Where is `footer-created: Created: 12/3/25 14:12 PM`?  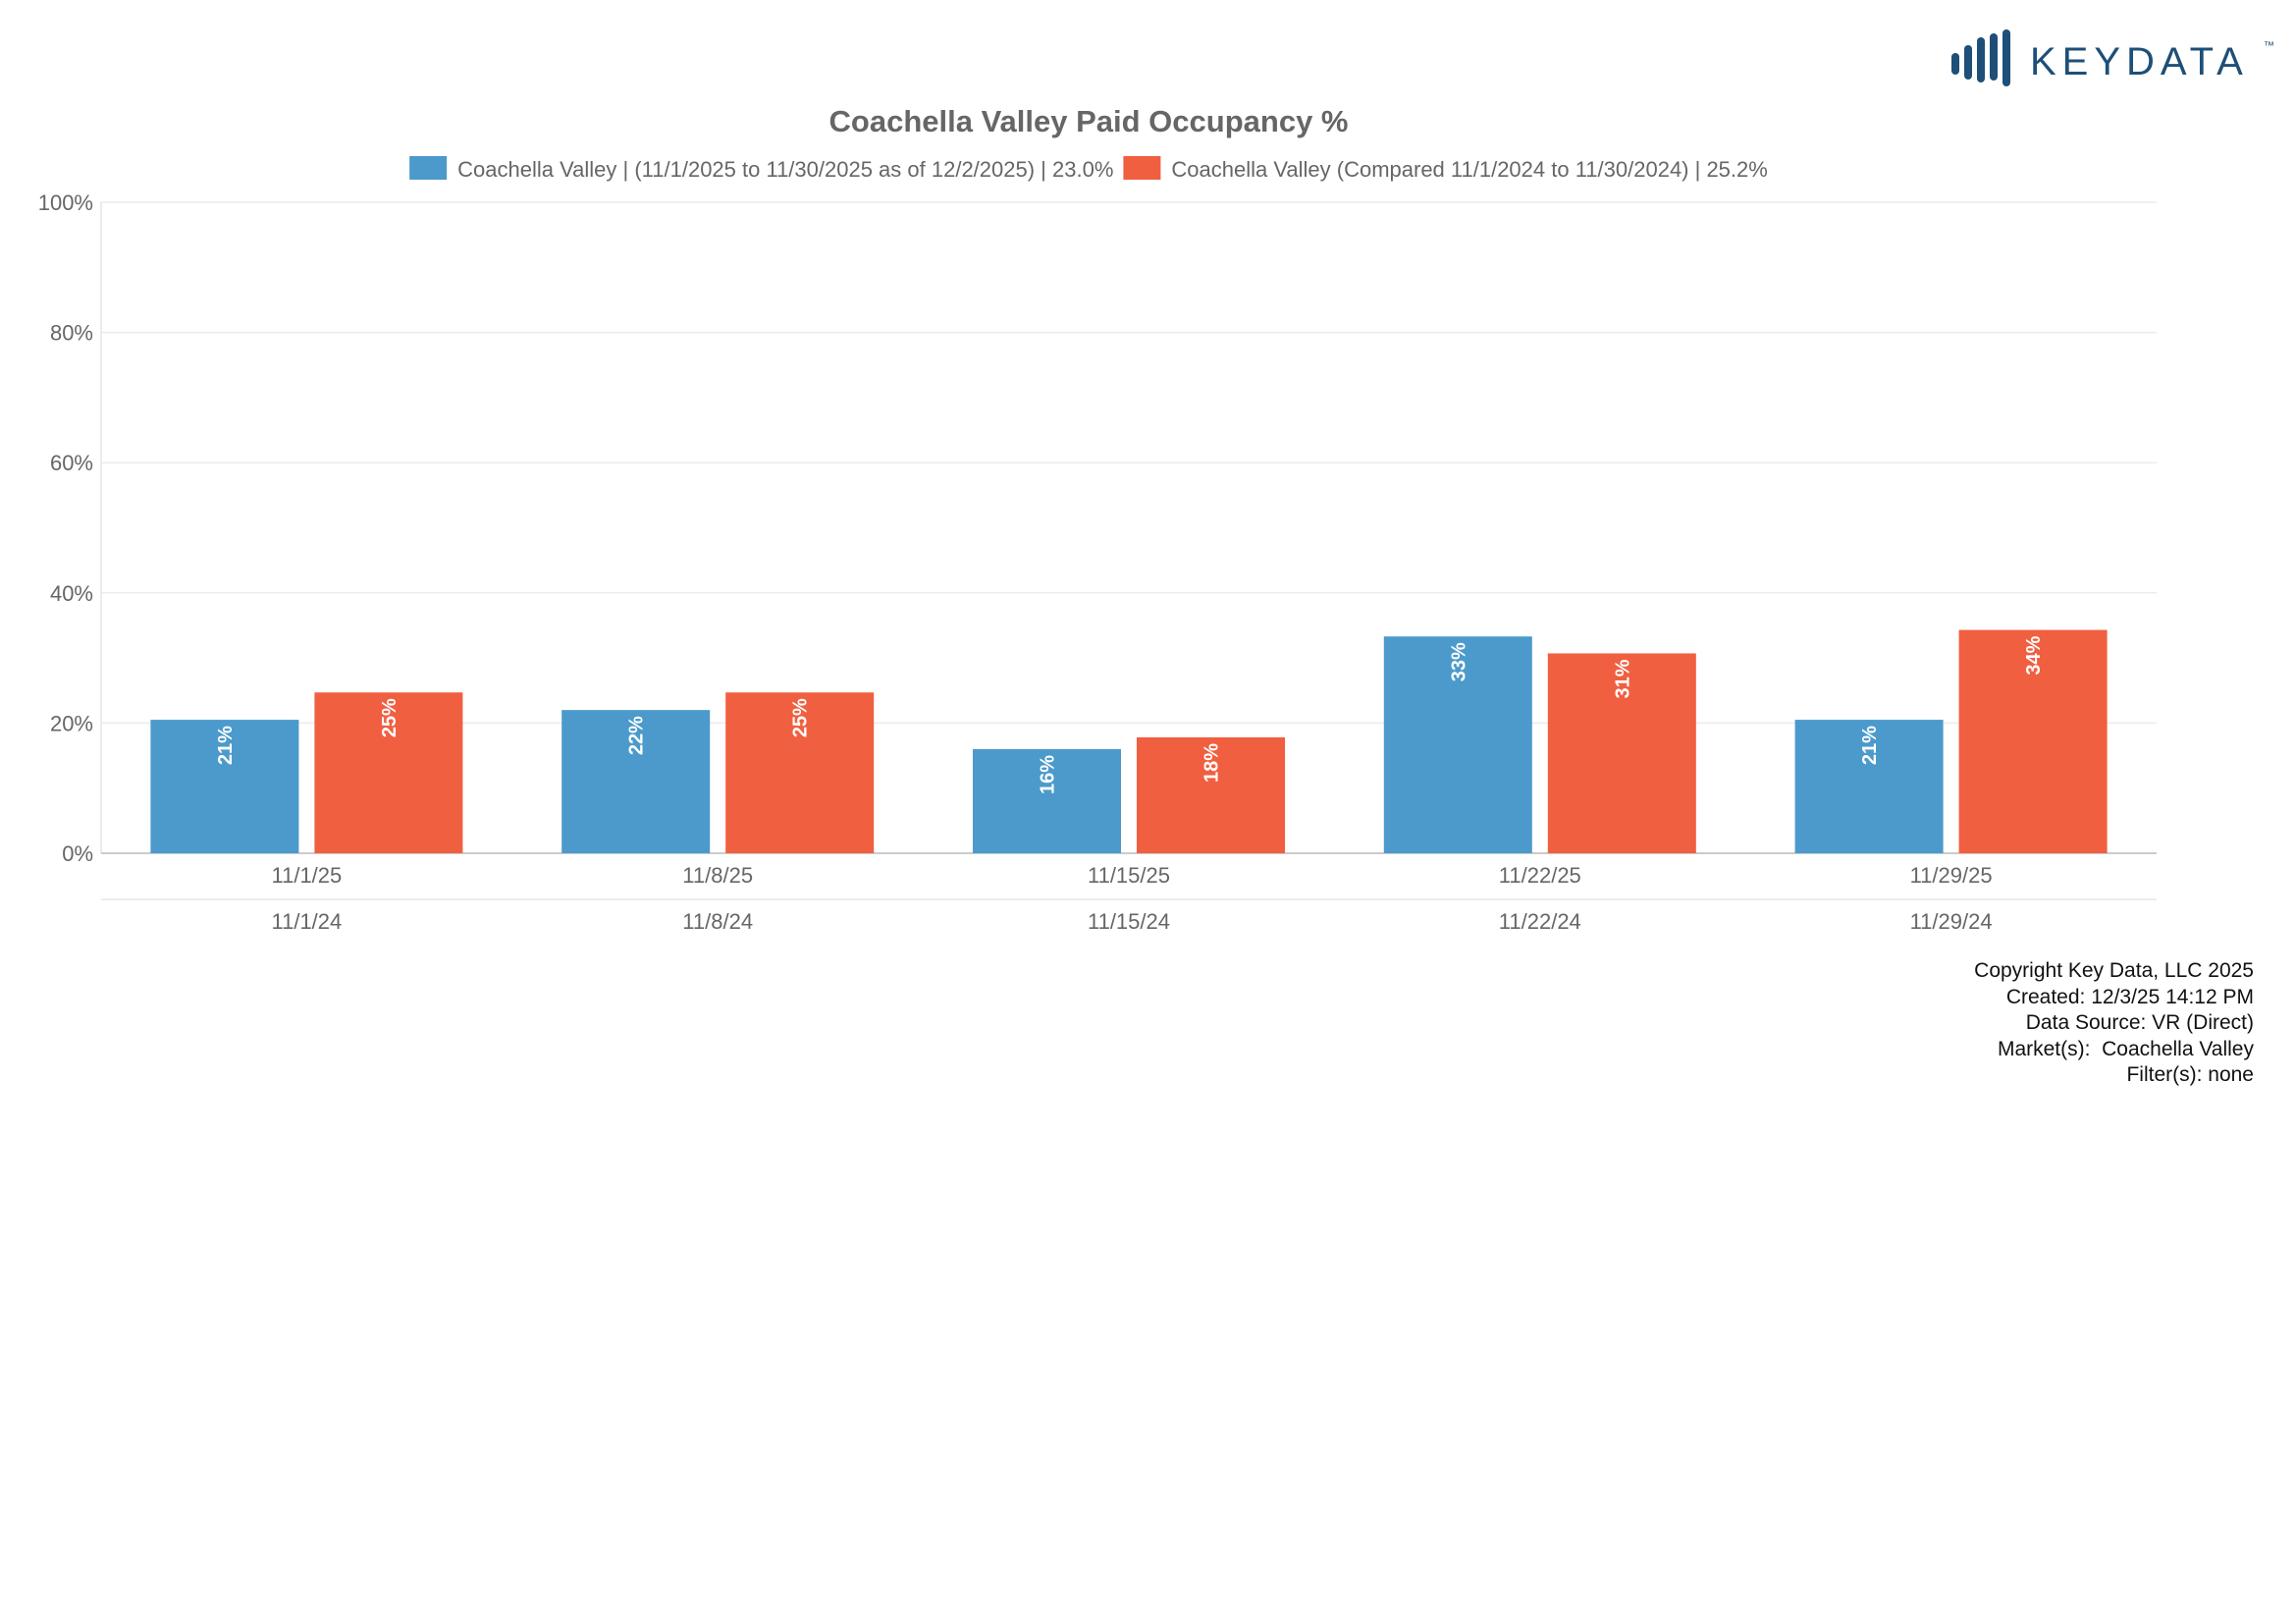
footer-created: Created: 12/3/25 14:12 PM is located at coordinates (2129, 996).